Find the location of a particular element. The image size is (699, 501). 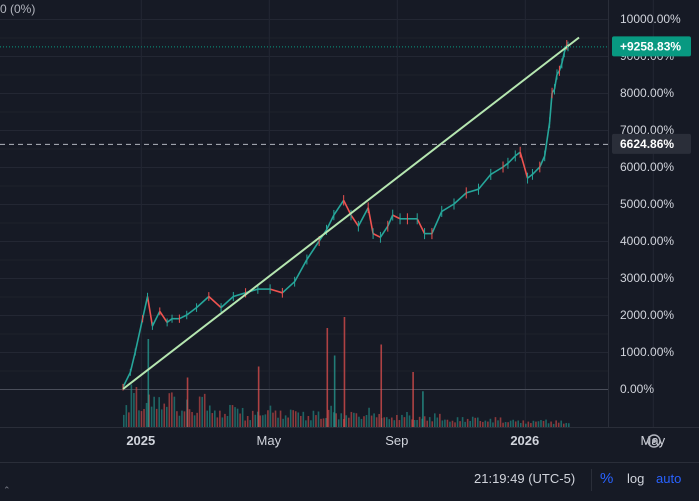

auto-scale-toggle: auto is located at coordinates (669, 478).